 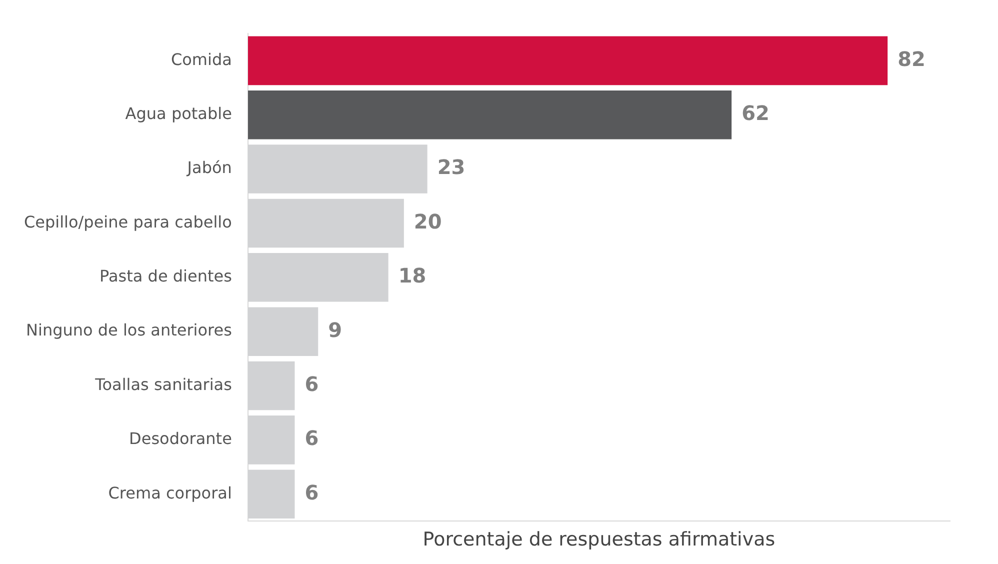 What do you see at coordinates (201, 59) in the screenshot?
I see `y-tick-label: Comida` at bounding box center [201, 59].